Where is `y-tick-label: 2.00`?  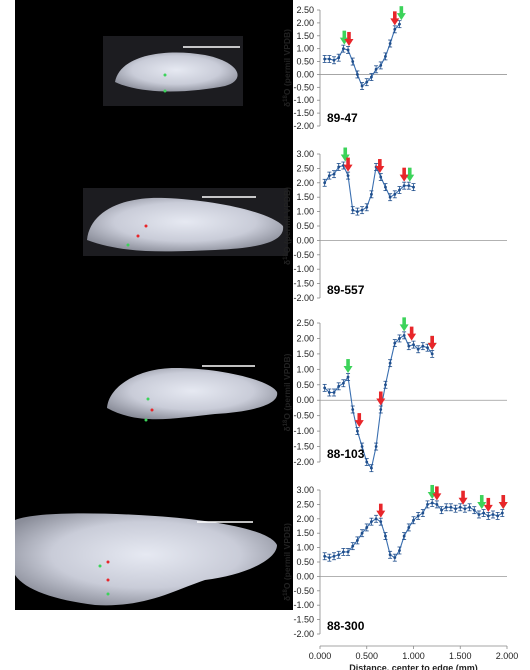
y-tick-label: 2.00 is located at coordinates (305, 23).